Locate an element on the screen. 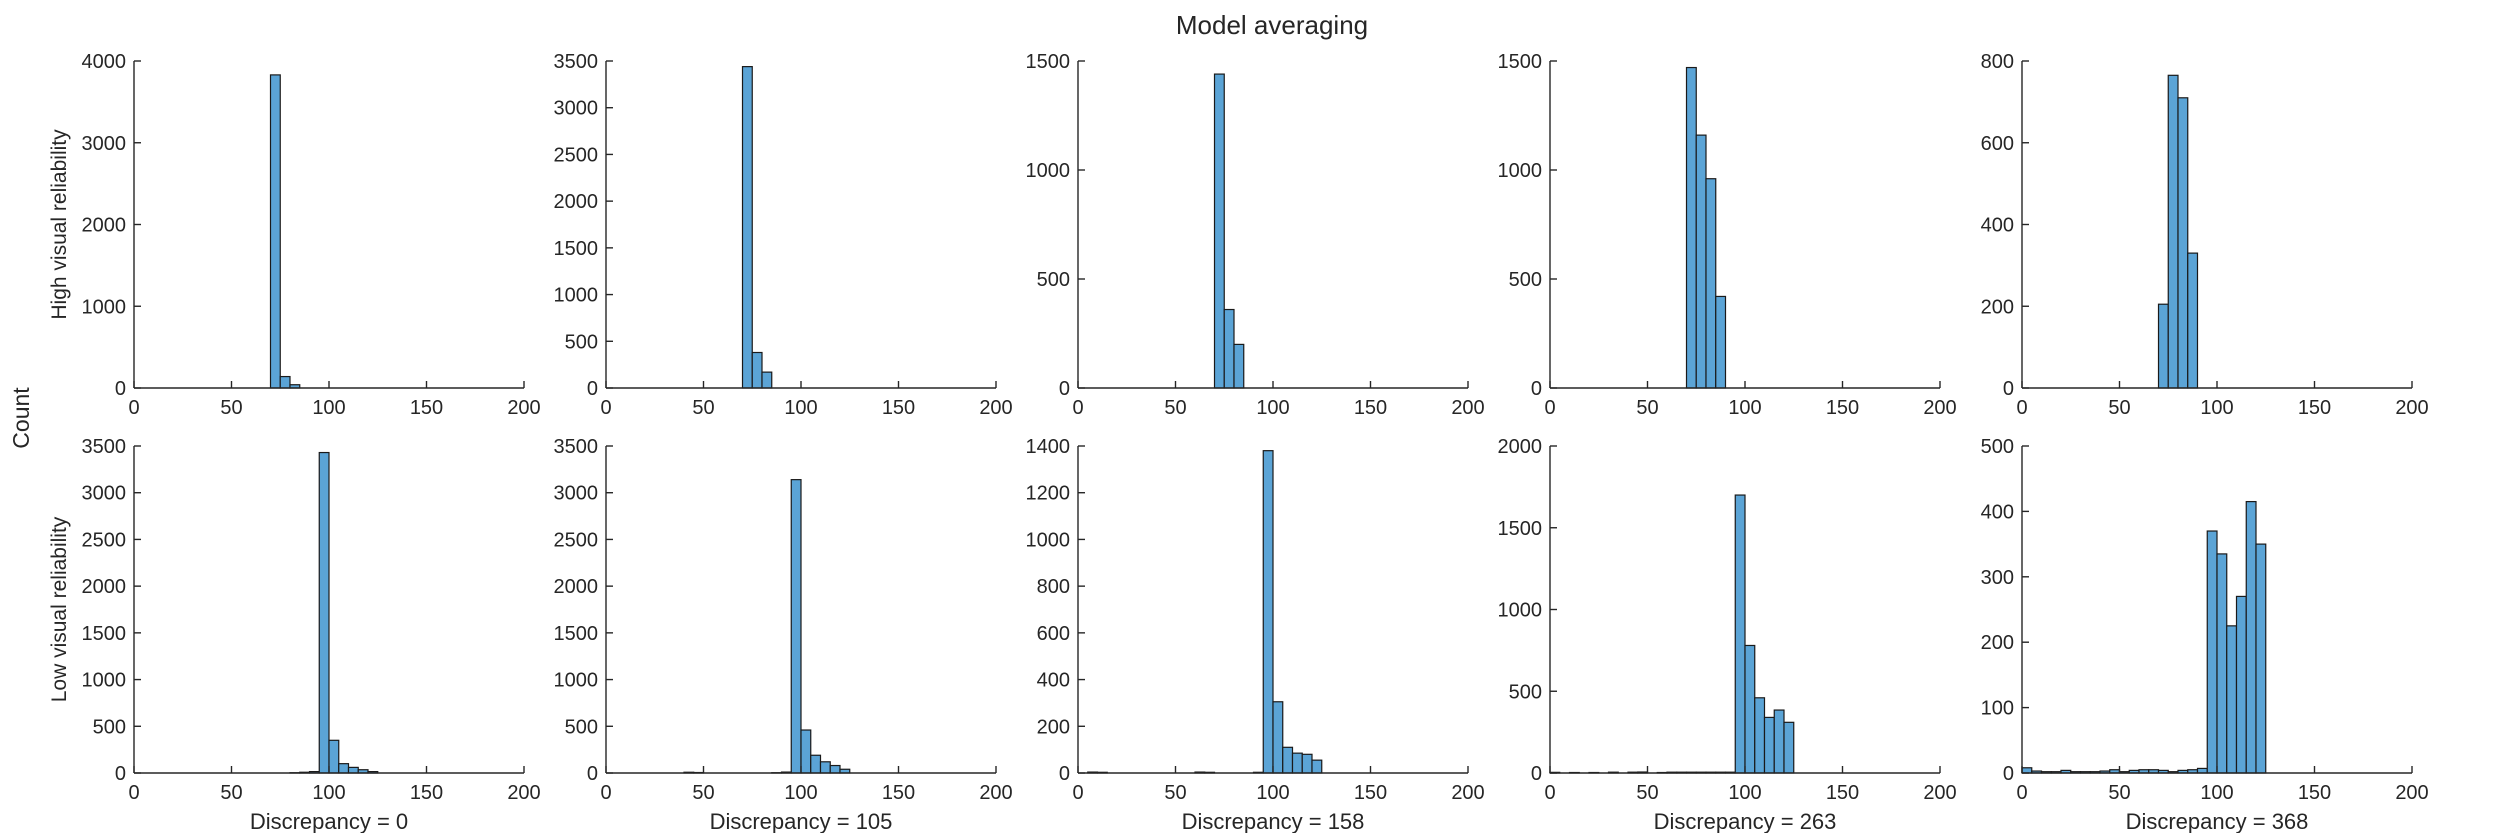  x-axis-label: Discrepancy = 368 is located at coordinates (2217, 821).